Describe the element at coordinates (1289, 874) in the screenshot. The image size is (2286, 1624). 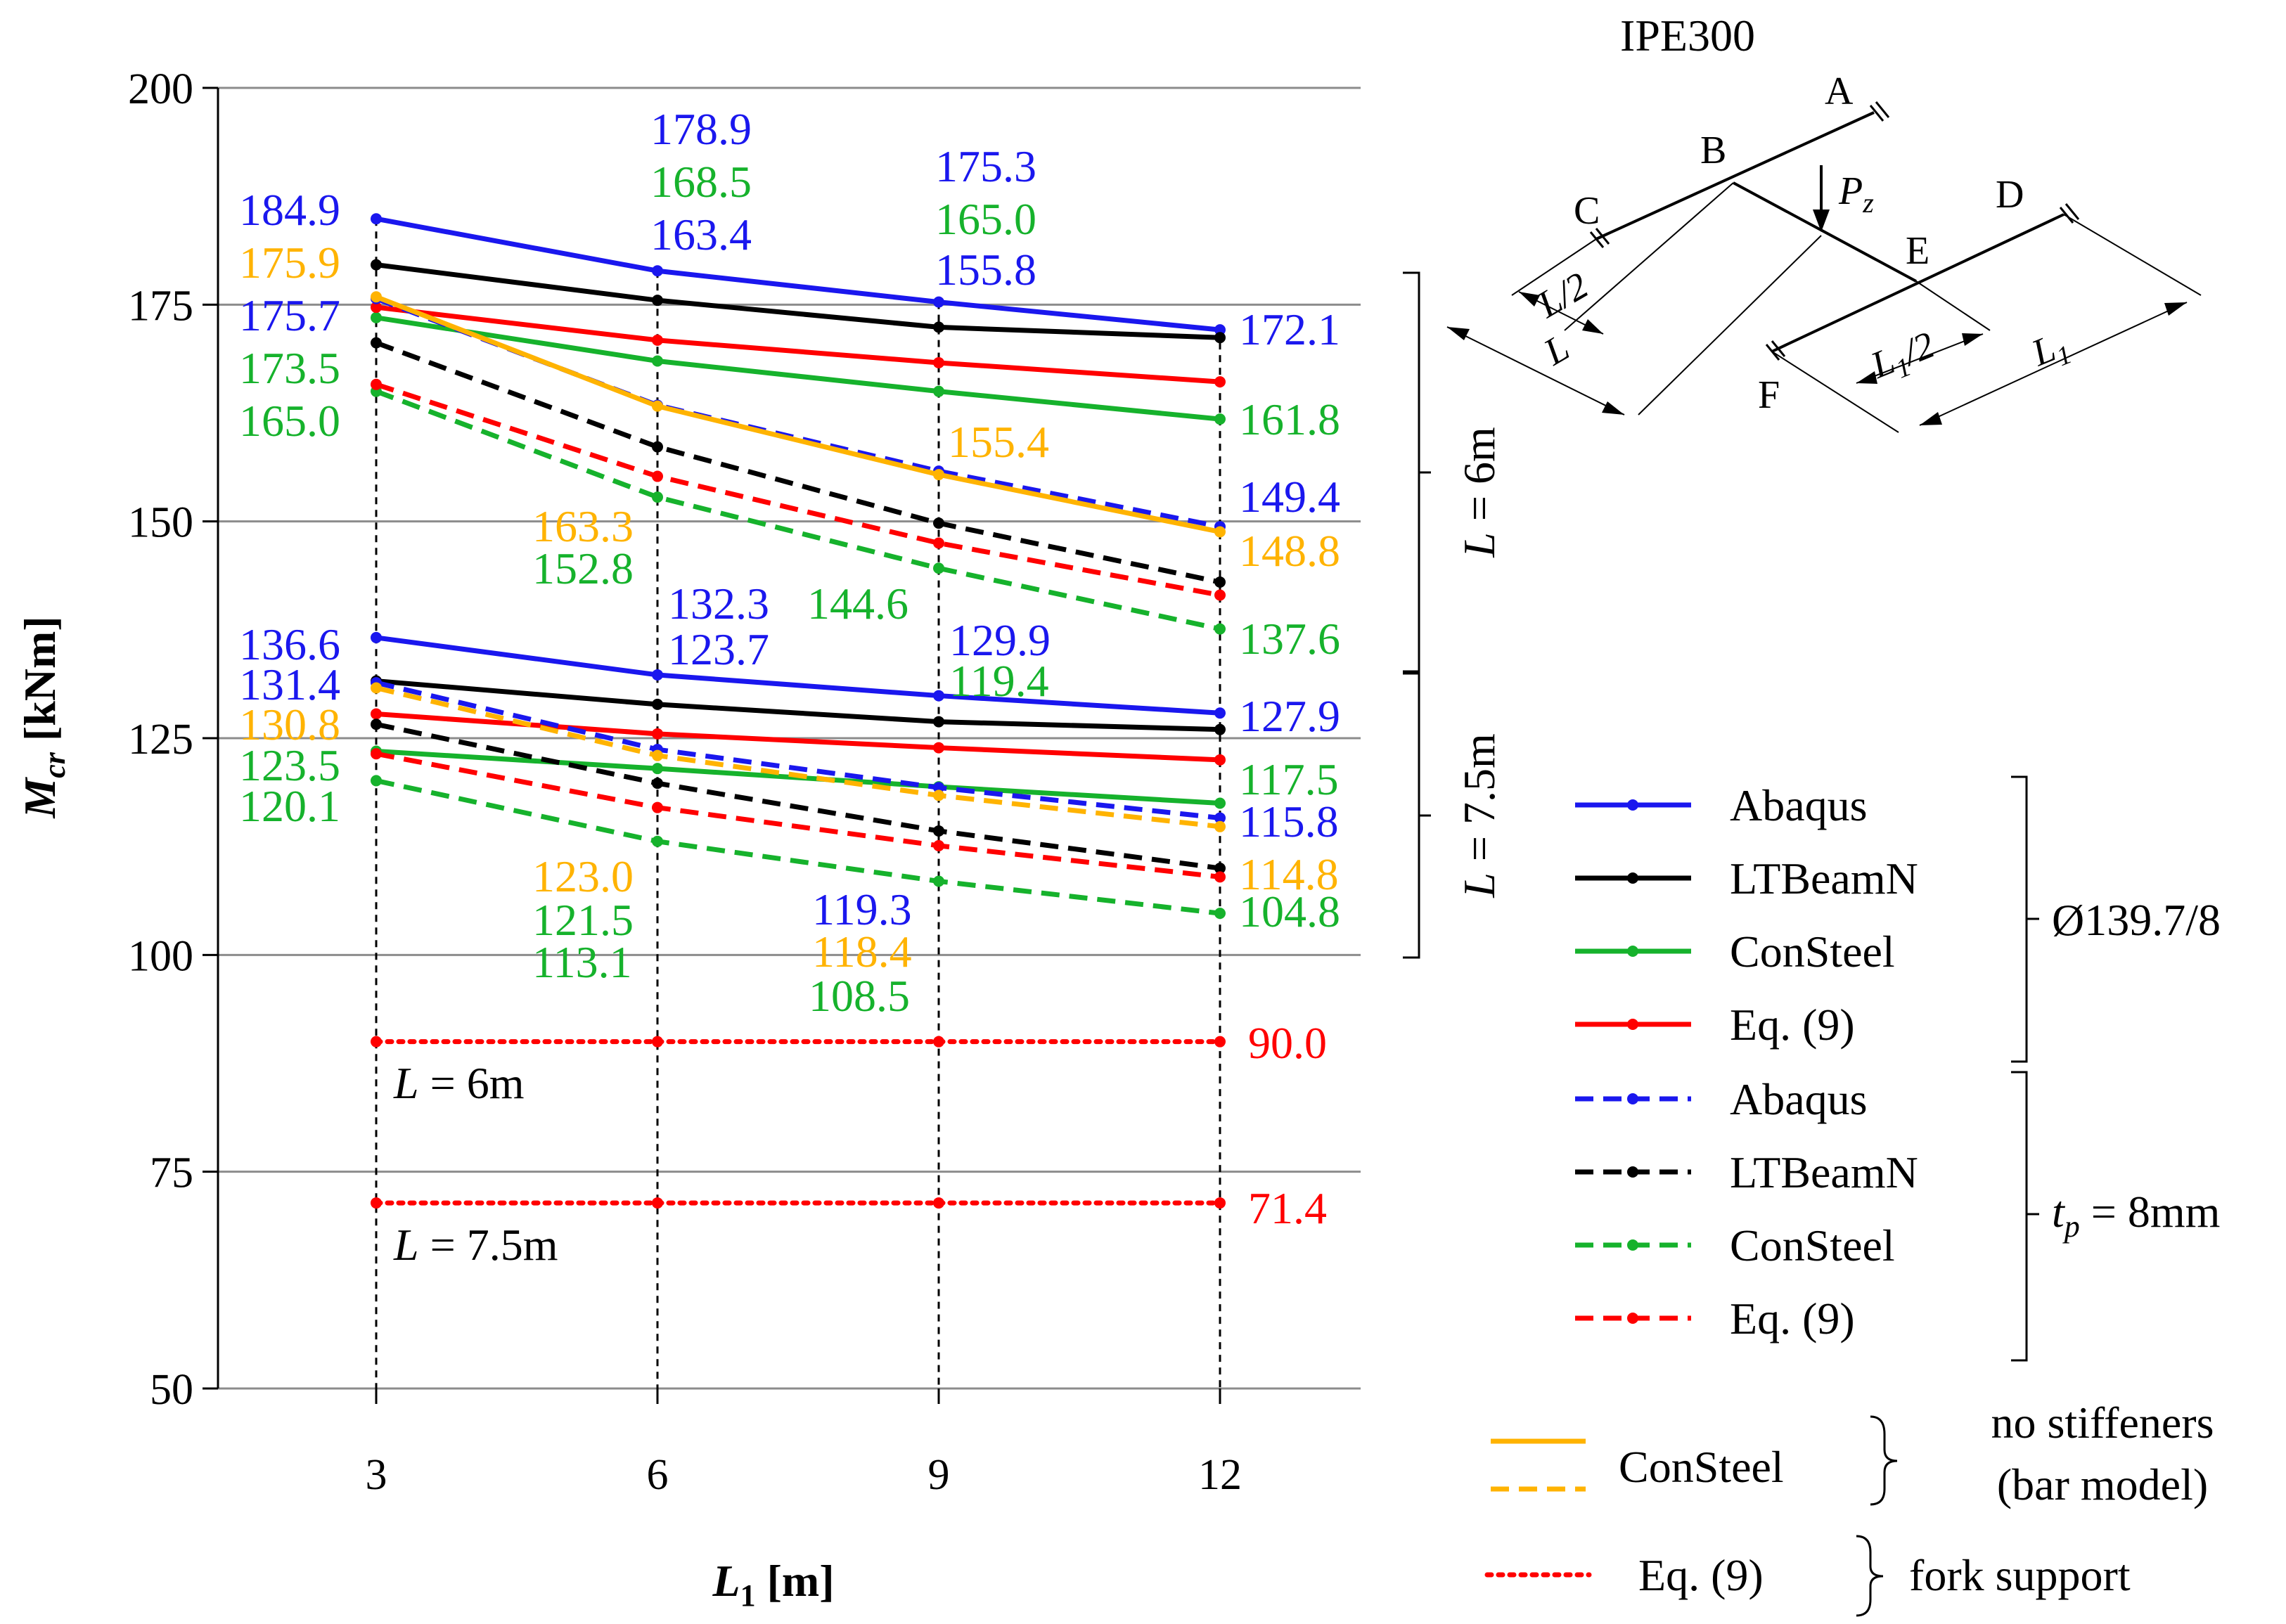
I see `data-label-32: 114.8` at that location.